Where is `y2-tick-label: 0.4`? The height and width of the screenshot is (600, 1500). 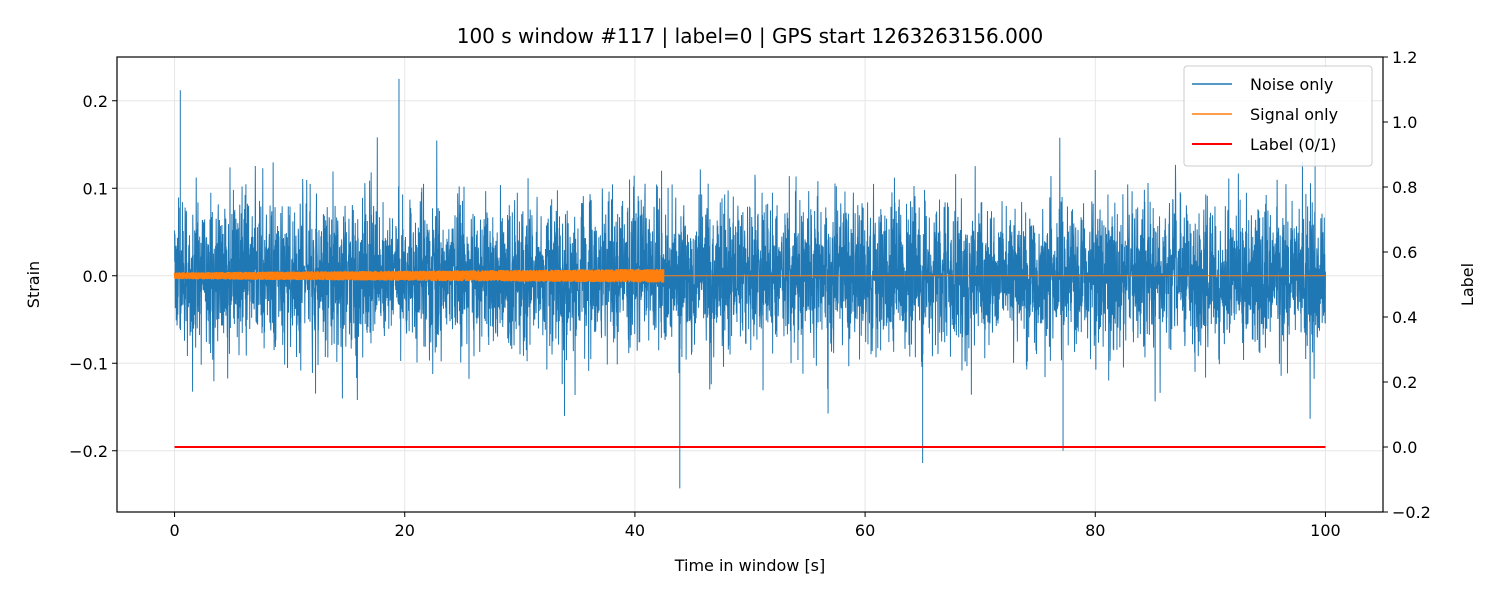
y2-tick-label: 0.4 is located at coordinates (1404, 317).